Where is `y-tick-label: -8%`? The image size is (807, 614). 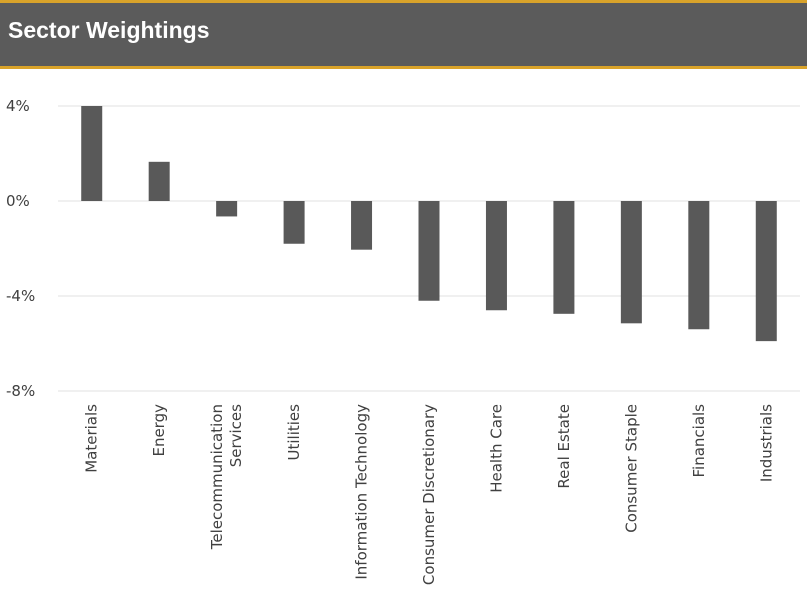 y-tick-label: -8% is located at coordinates (20, 391).